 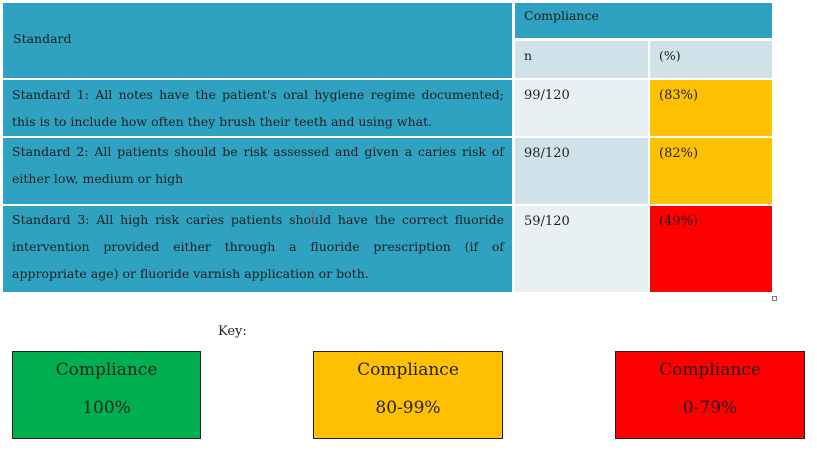 I want to click on header-n-cell: n, so click(x=581, y=59).